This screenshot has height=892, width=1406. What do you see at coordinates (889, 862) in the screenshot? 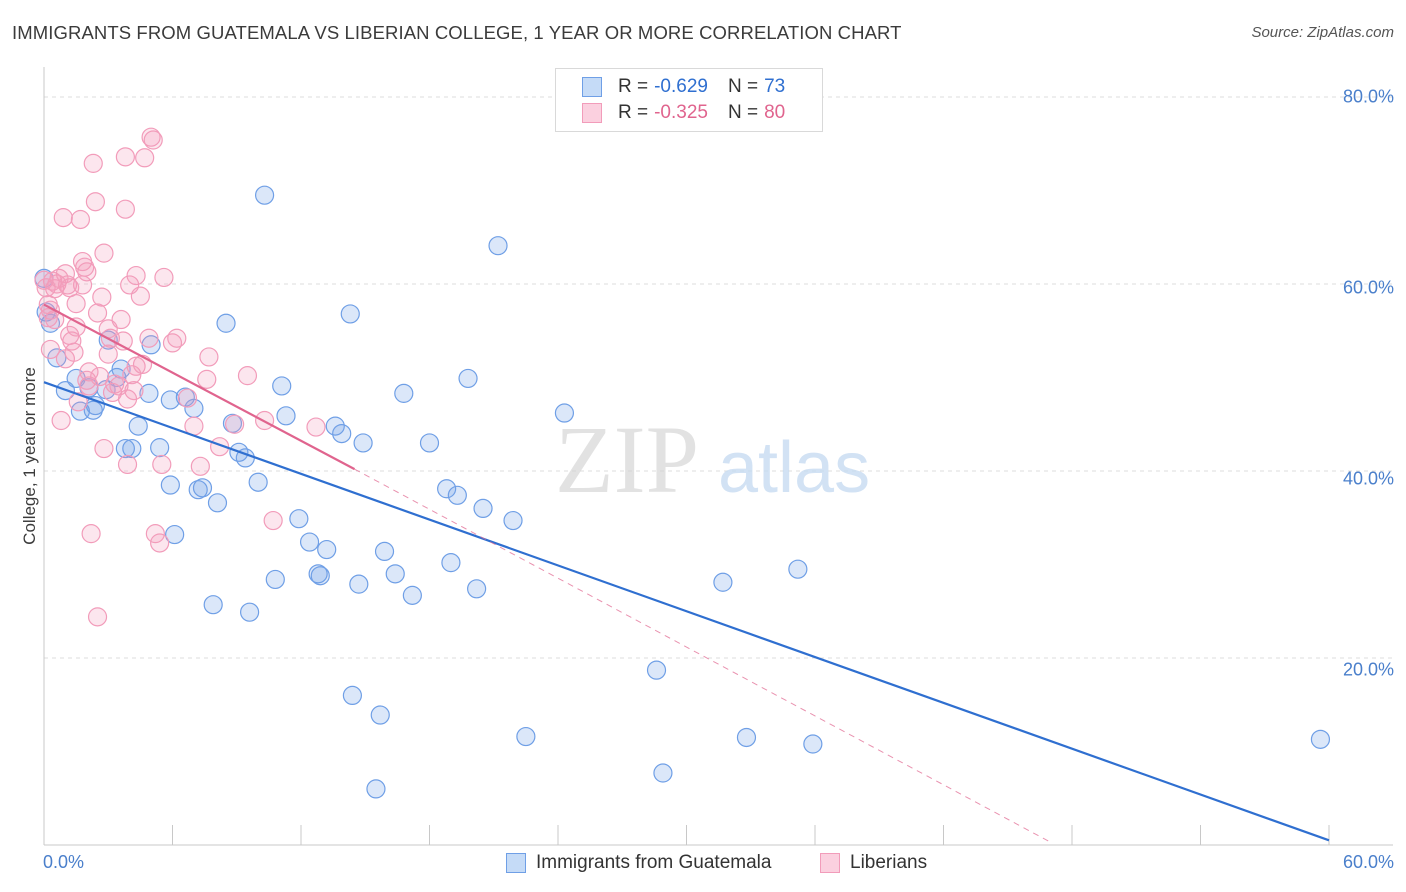
I see `legend-series-name: Liberians` at bounding box center [889, 862].